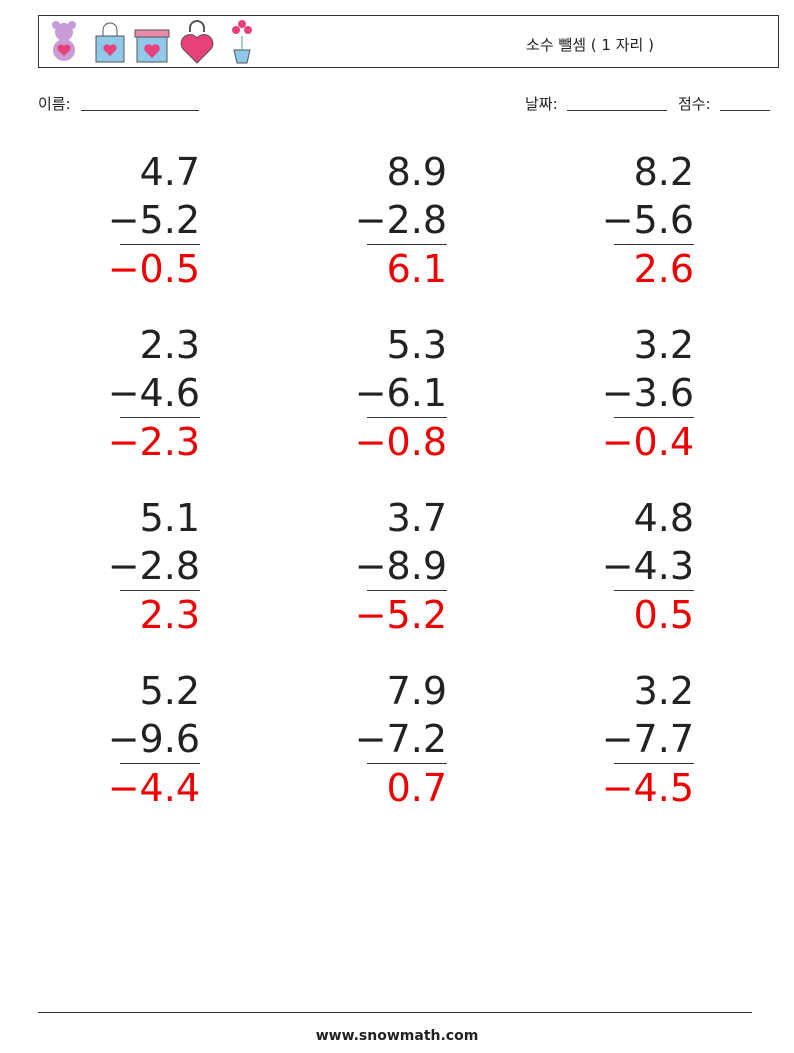  Describe the element at coordinates (694, 104) in the screenshot. I see `score-label: 점수:` at that location.